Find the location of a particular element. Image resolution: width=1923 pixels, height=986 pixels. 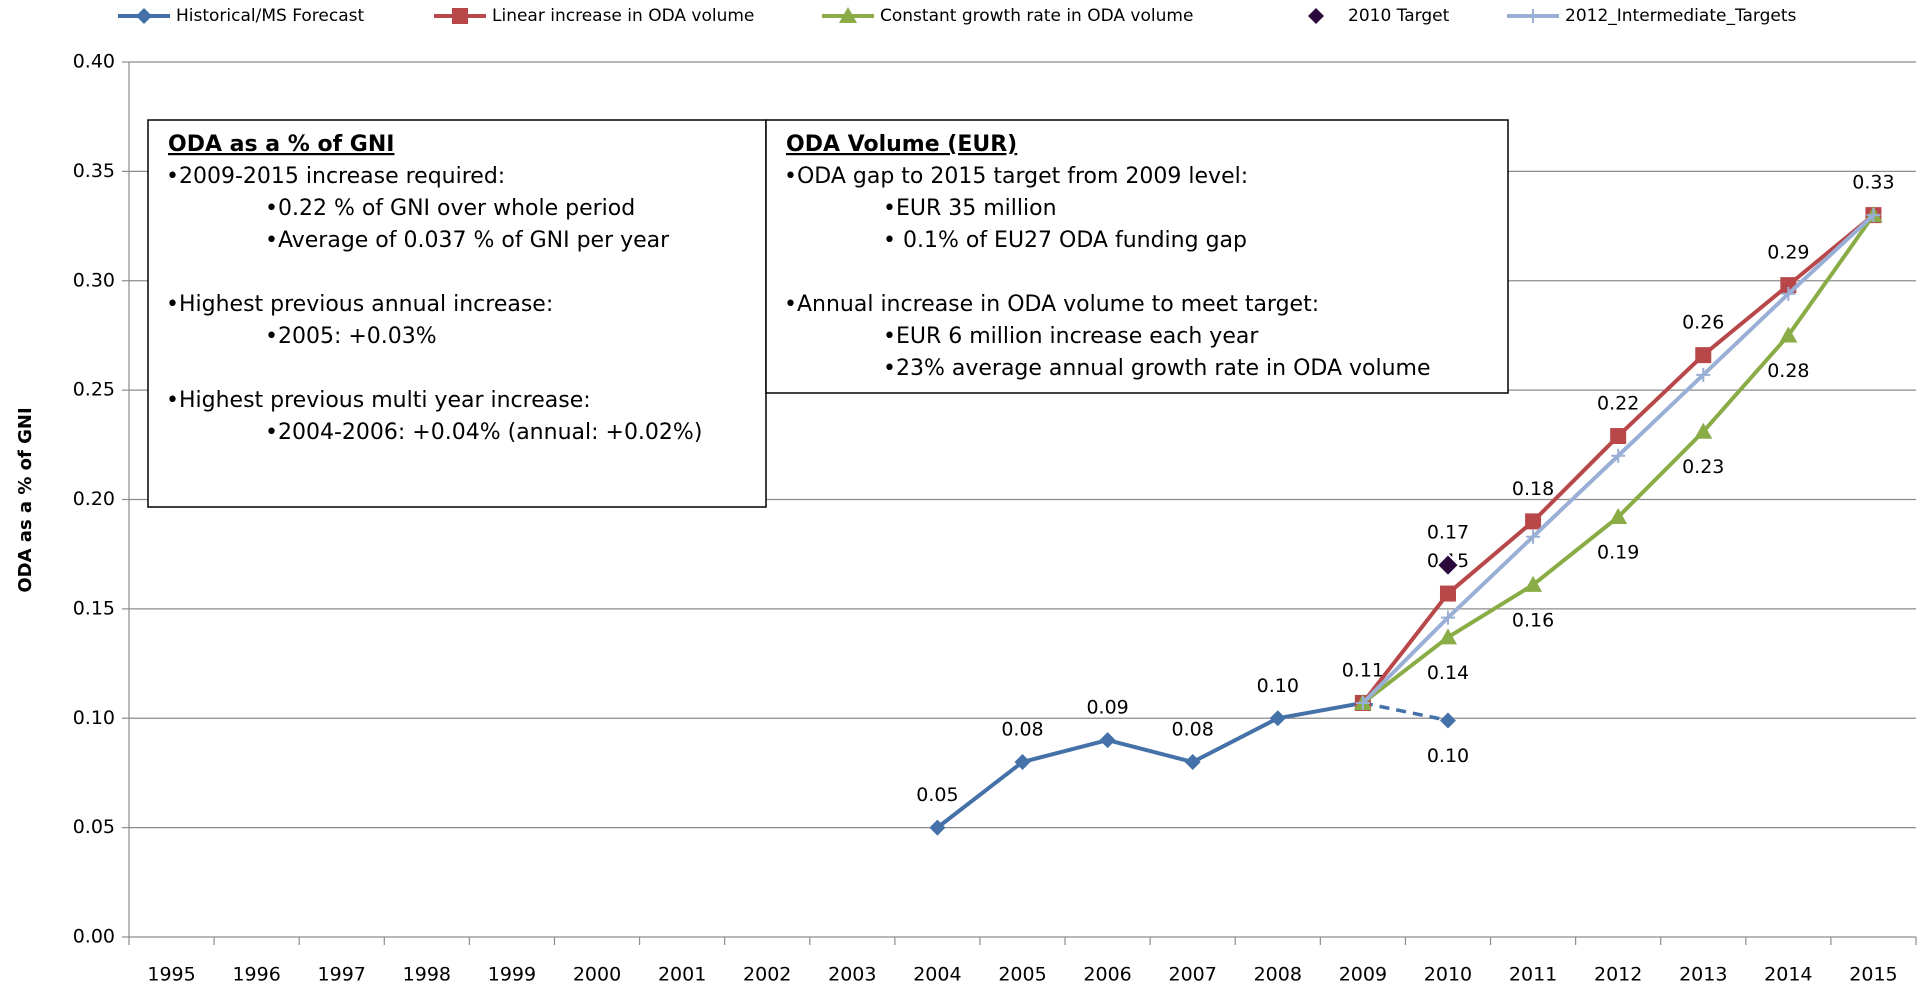

data-label: 0.33 is located at coordinates (1873, 183).